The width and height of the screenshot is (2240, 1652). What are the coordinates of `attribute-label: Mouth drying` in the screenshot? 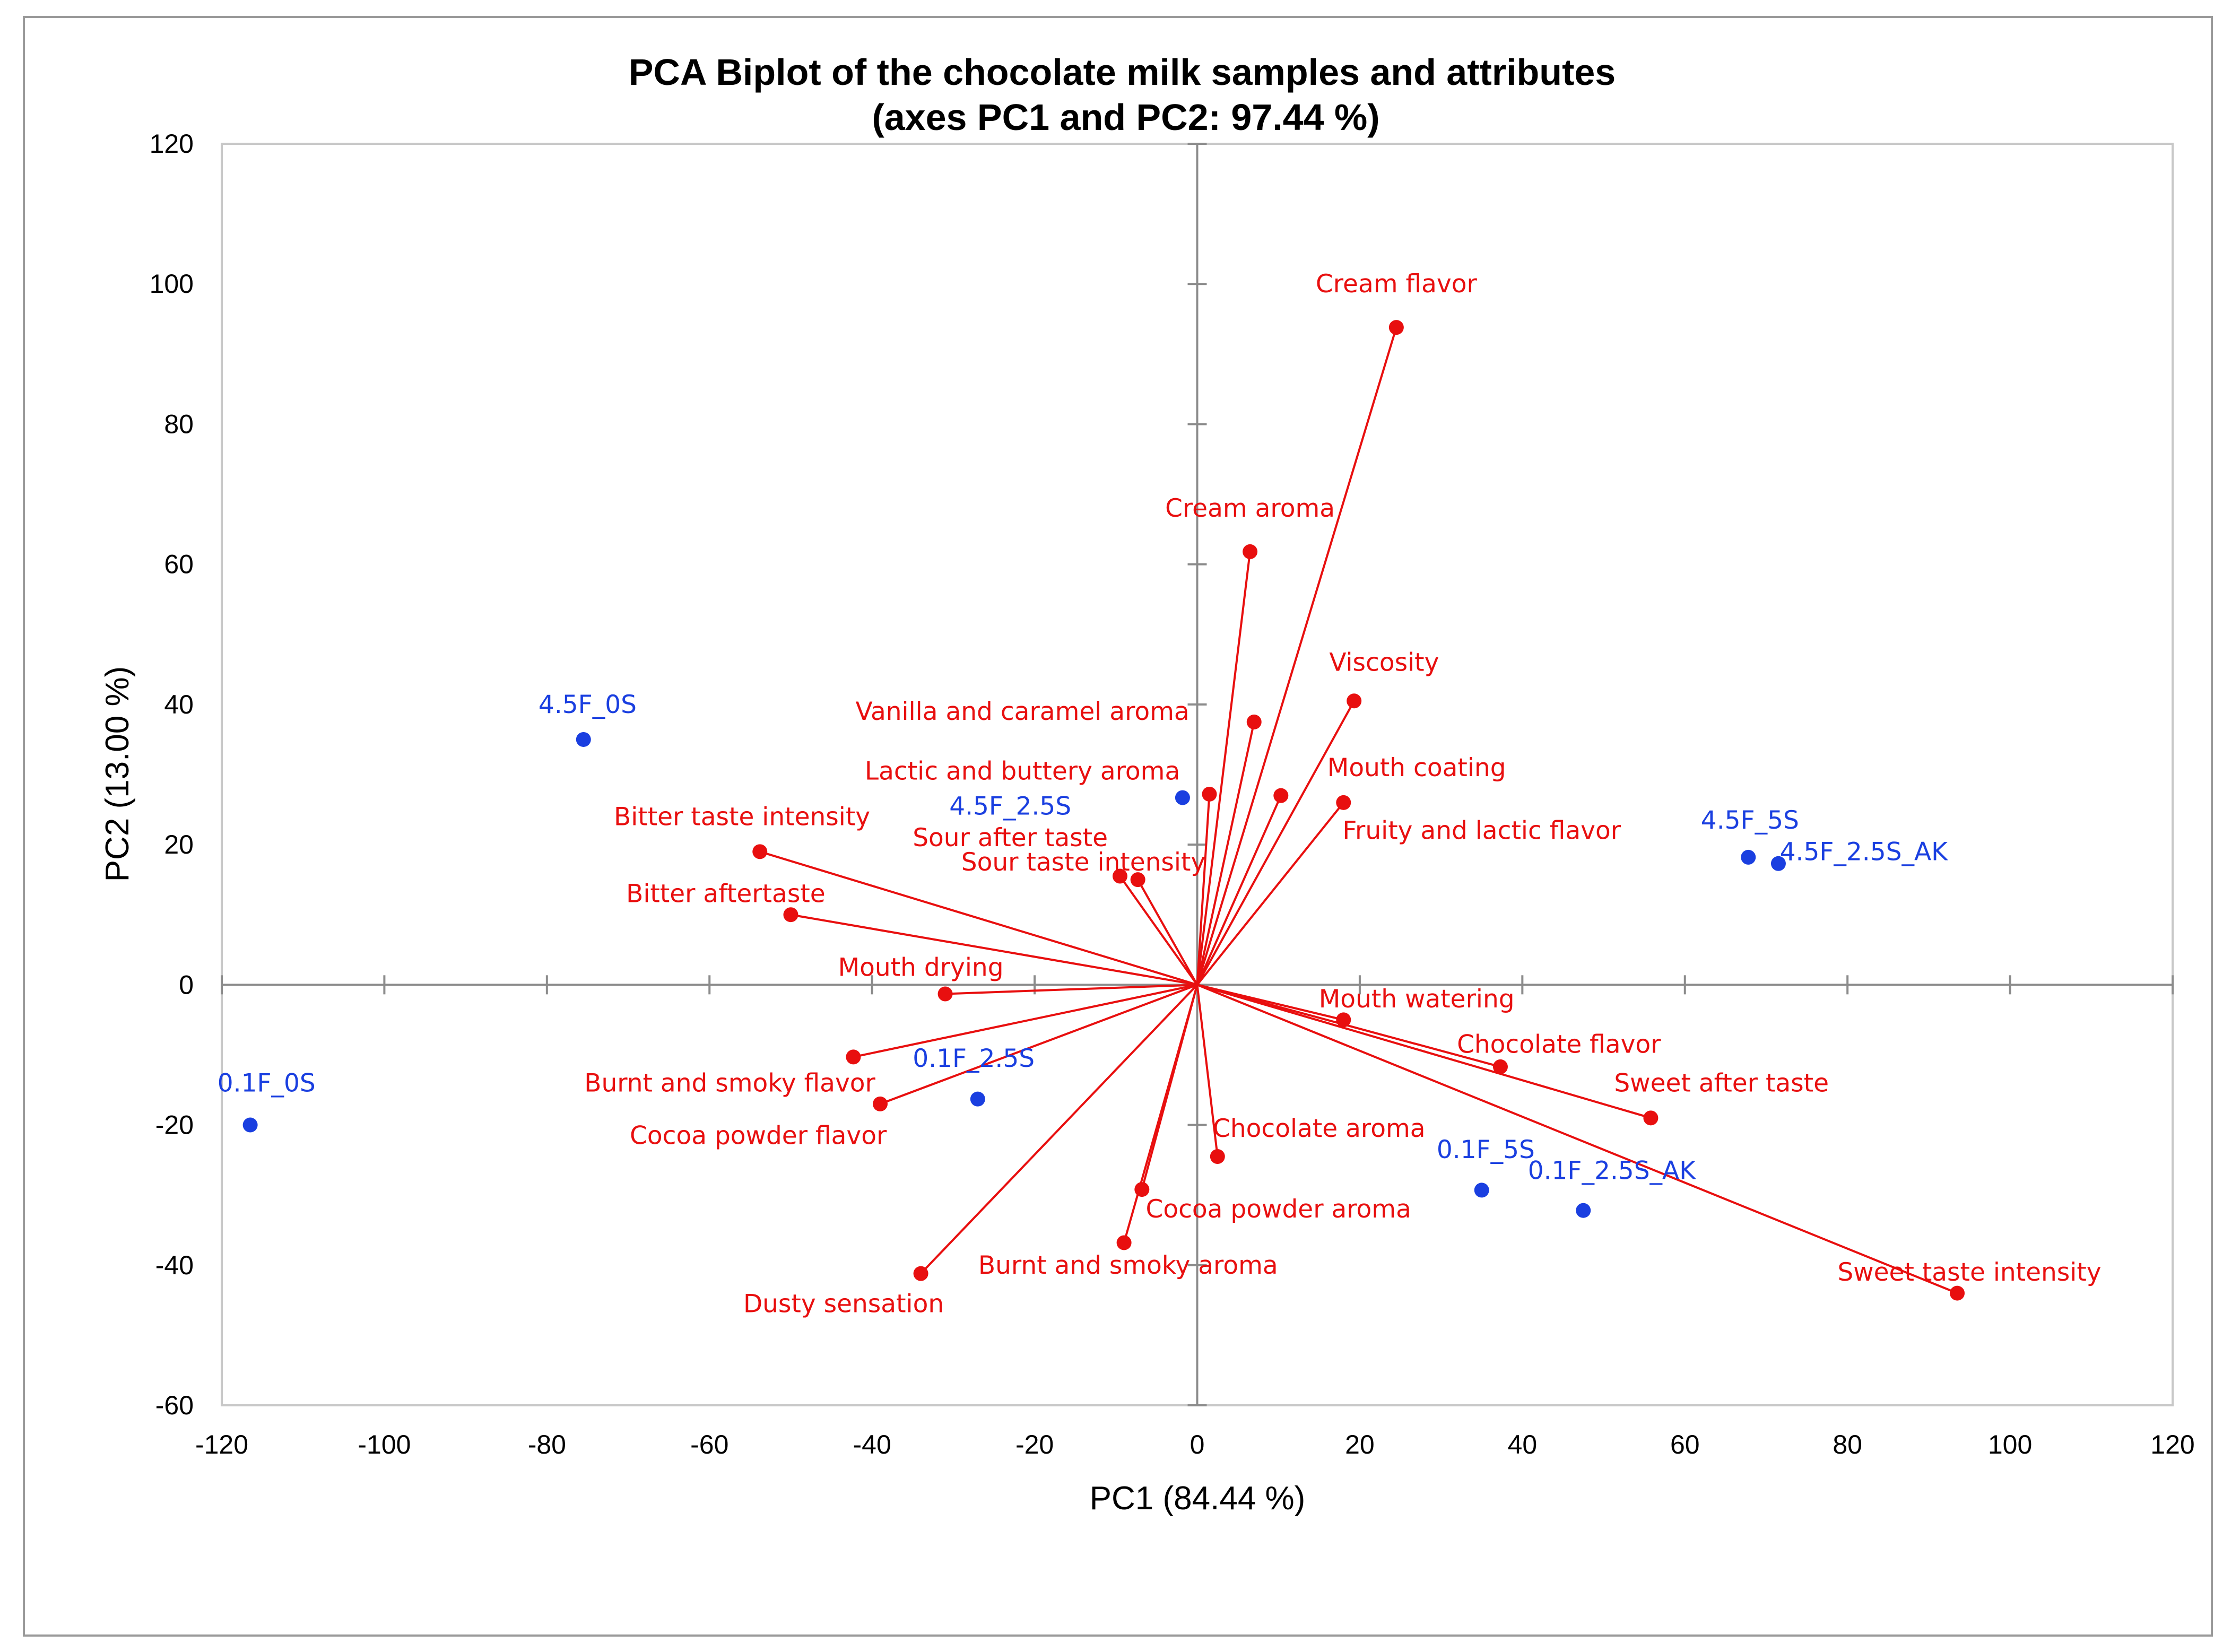 It's located at (921, 967).